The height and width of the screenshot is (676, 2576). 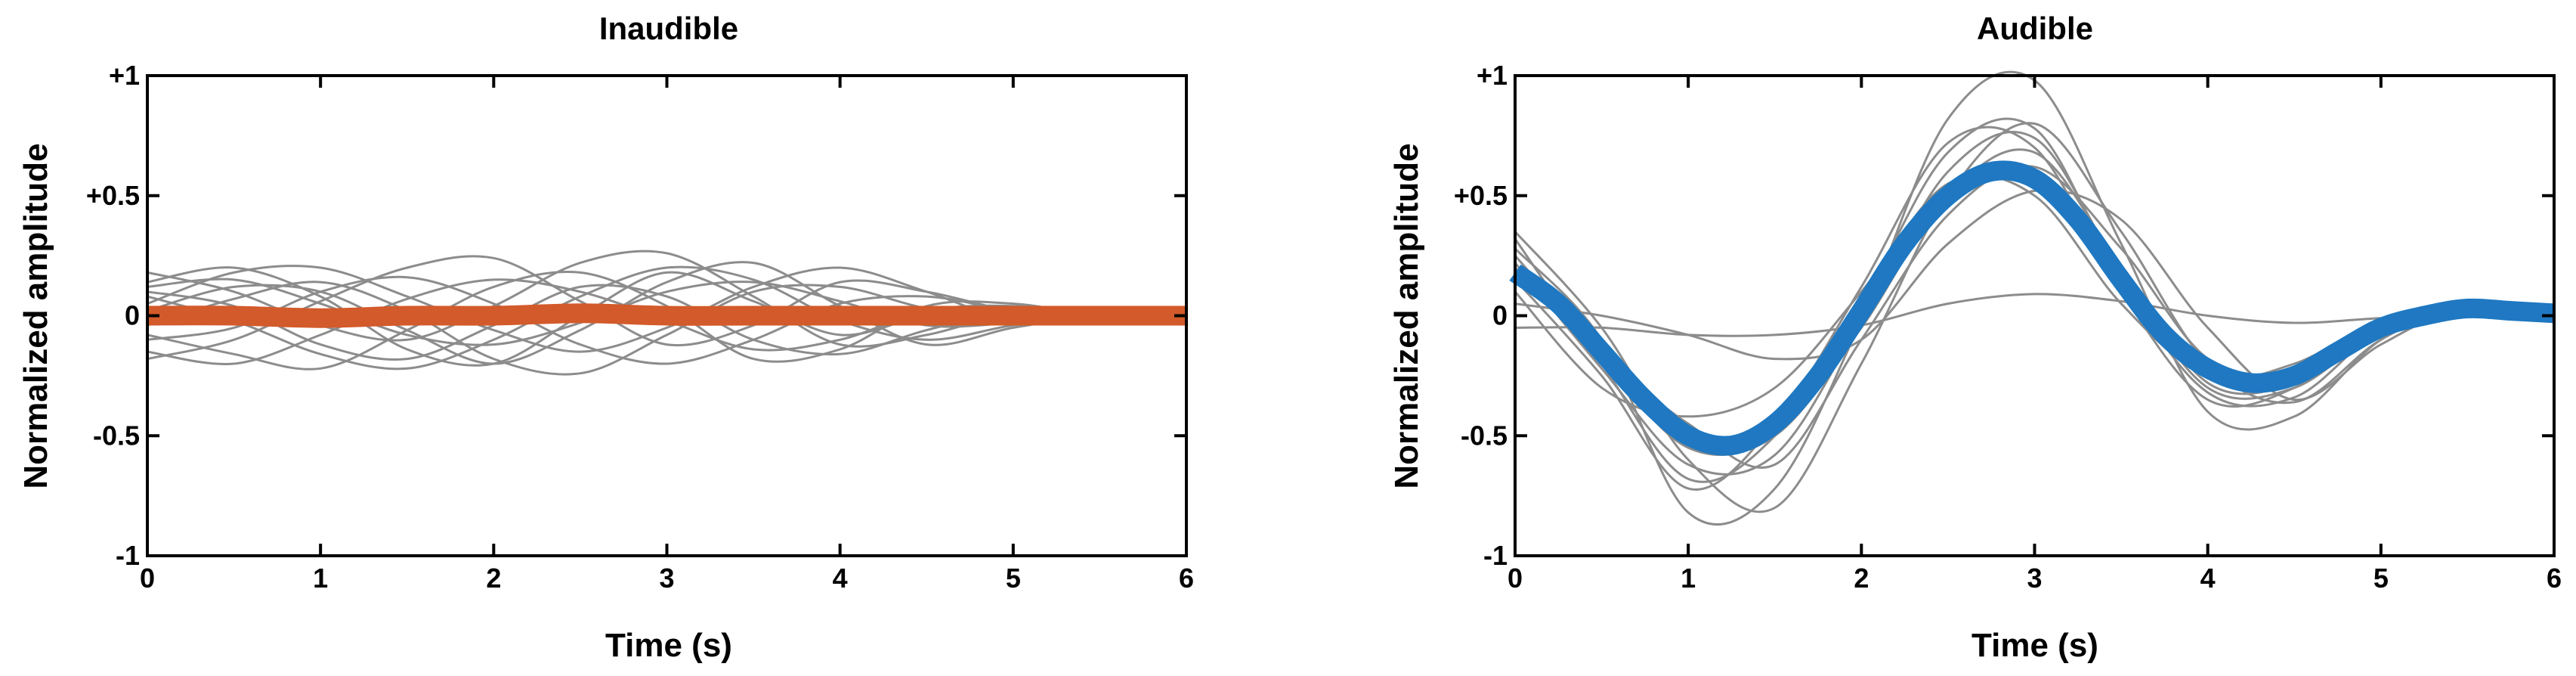 I want to click on chart-title: Inaudible, so click(x=668, y=28).